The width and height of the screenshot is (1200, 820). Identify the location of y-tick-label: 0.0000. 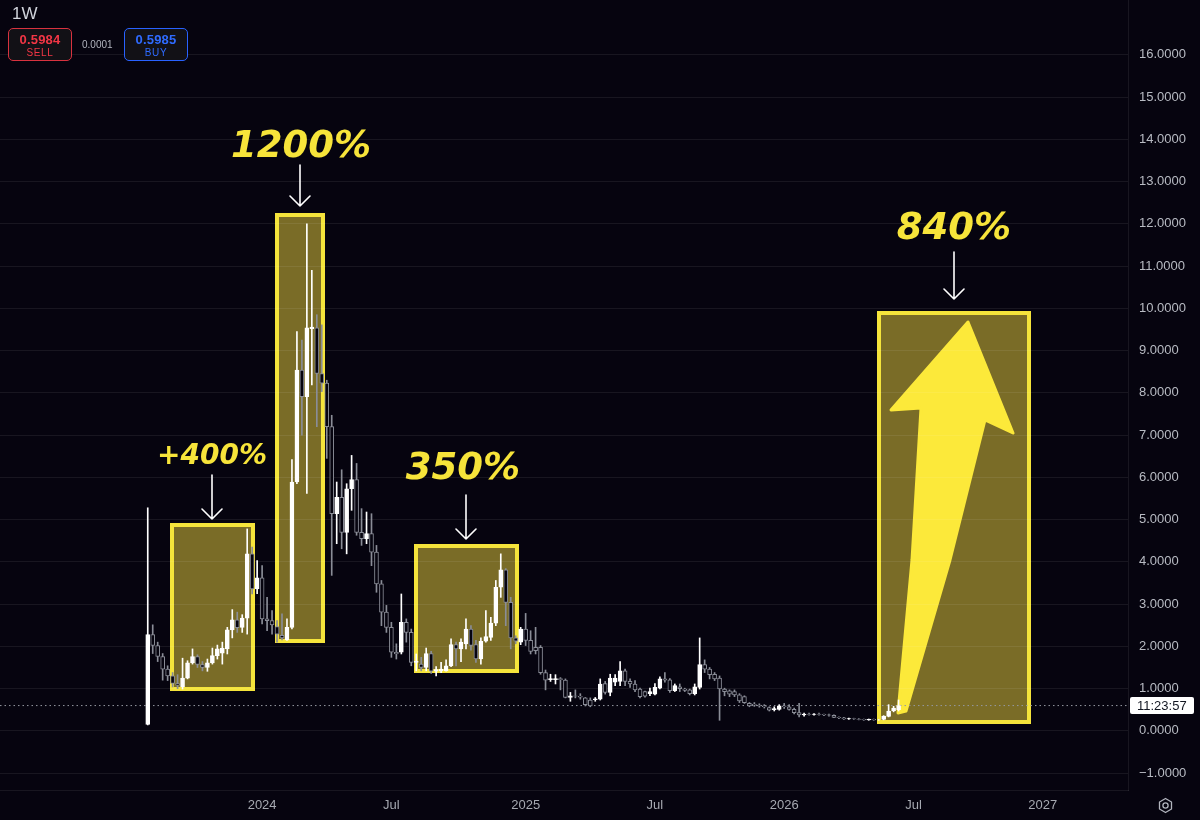
(1159, 730).